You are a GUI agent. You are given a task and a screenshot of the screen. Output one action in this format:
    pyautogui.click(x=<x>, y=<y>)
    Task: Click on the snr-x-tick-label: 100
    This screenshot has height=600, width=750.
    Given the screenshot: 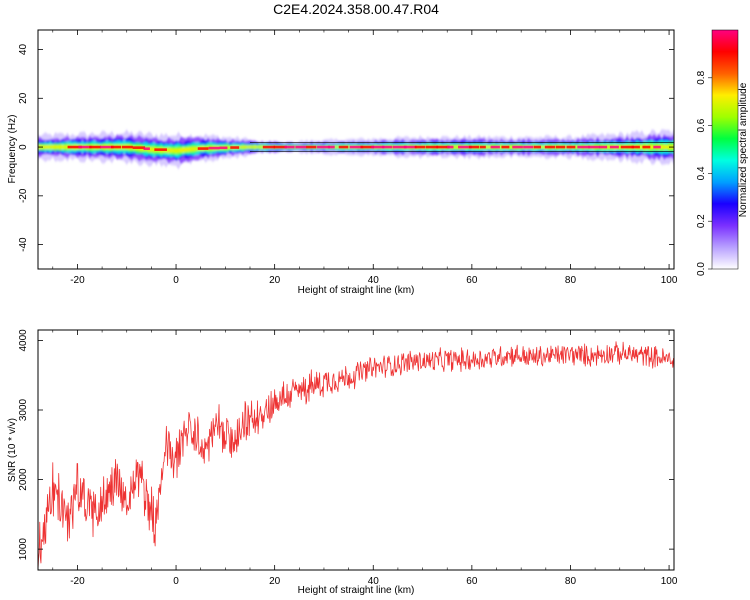 What is the action you would take?
    pyautogui.click(x=669, y=581)
    